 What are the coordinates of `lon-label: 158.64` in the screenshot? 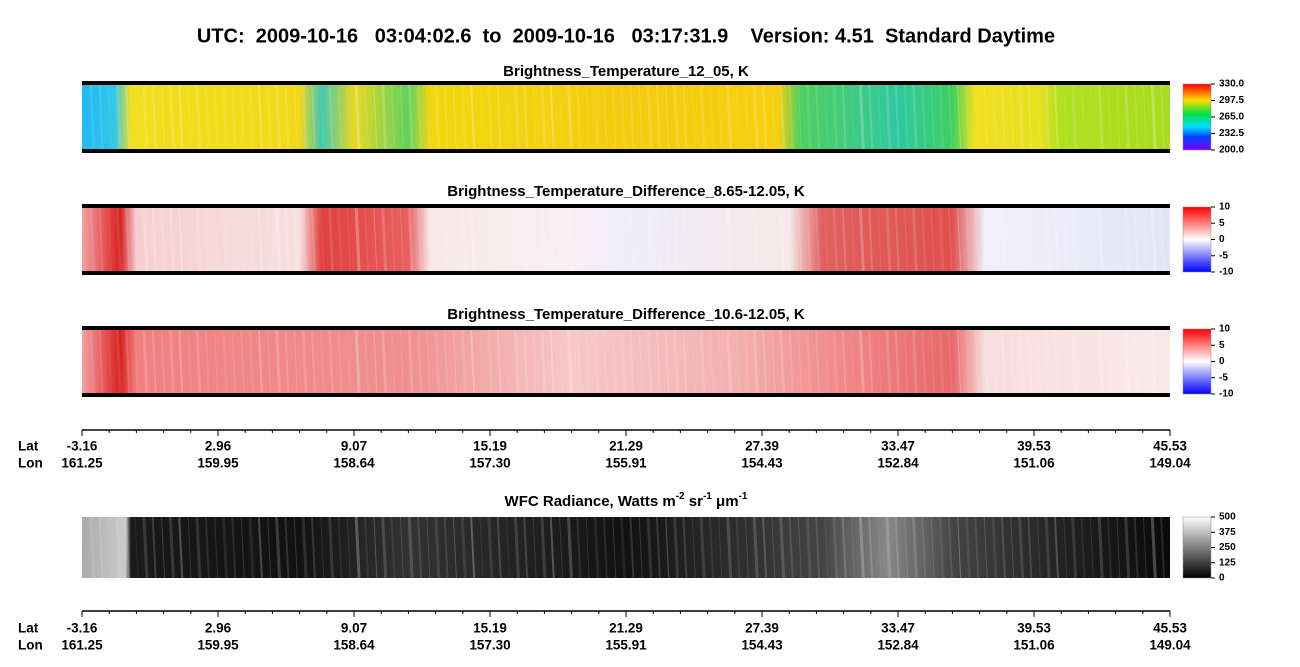 It's located at (354, 463).